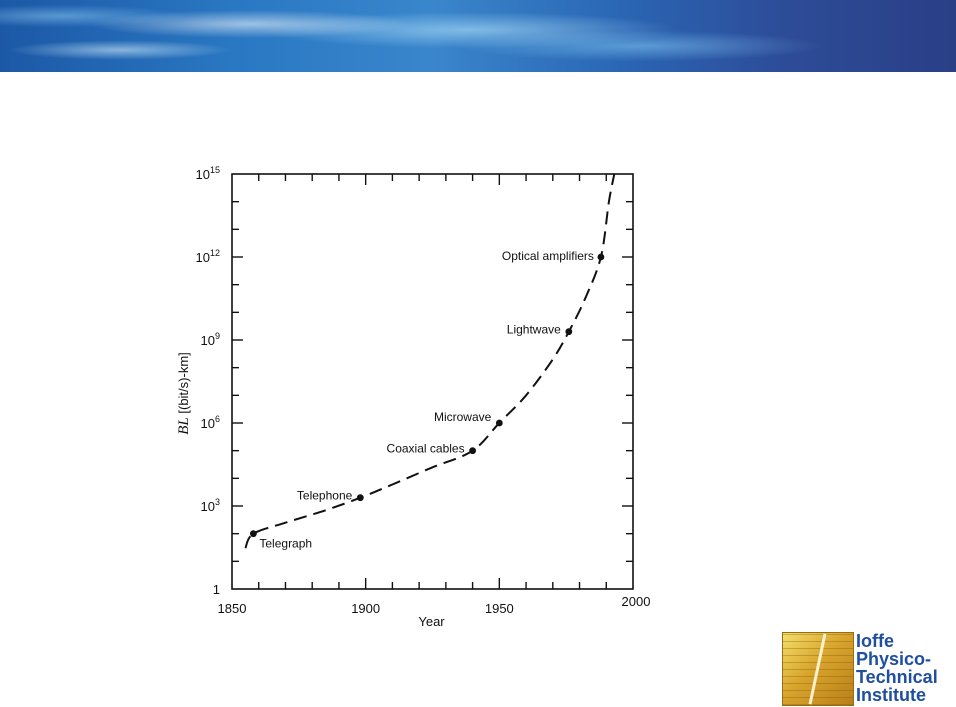  I want to click on logo-word-2: Physico-, so click(894, 659).